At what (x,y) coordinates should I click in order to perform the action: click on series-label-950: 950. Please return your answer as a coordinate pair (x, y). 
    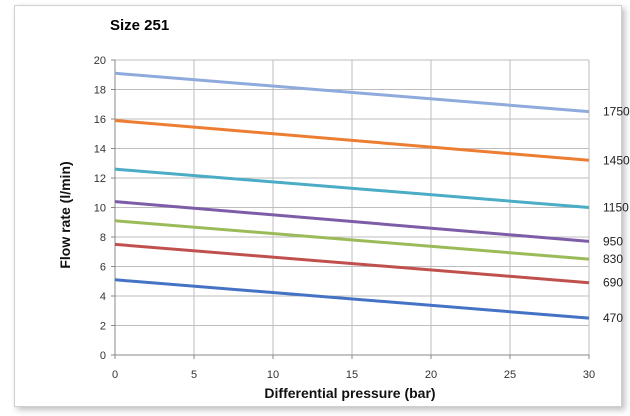
    Looking at the image, I should click on (613, 241).